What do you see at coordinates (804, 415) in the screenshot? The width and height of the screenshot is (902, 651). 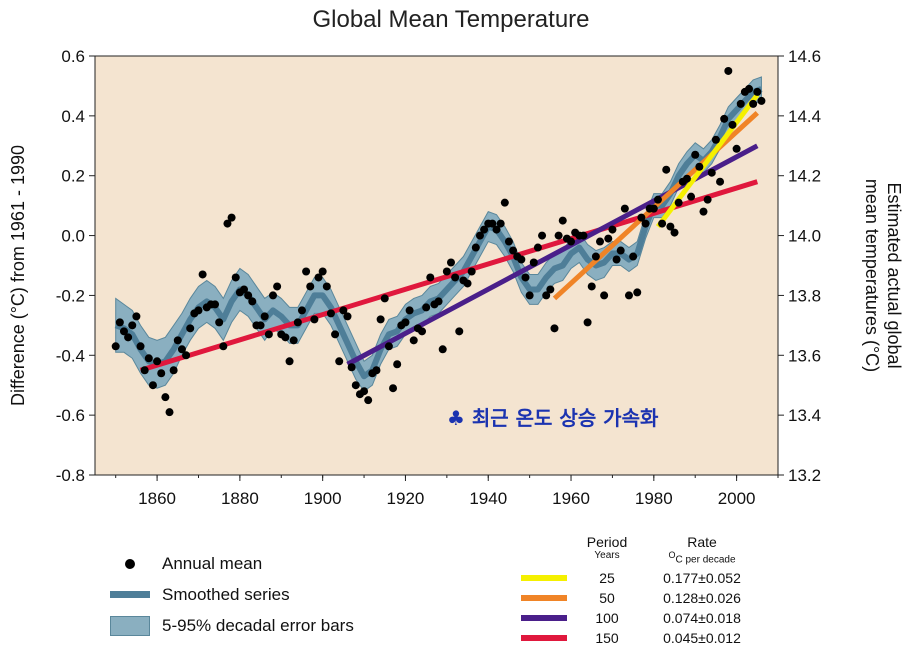 I see `y-right-tick-label: 13.4` at bounding box center [804, 415].